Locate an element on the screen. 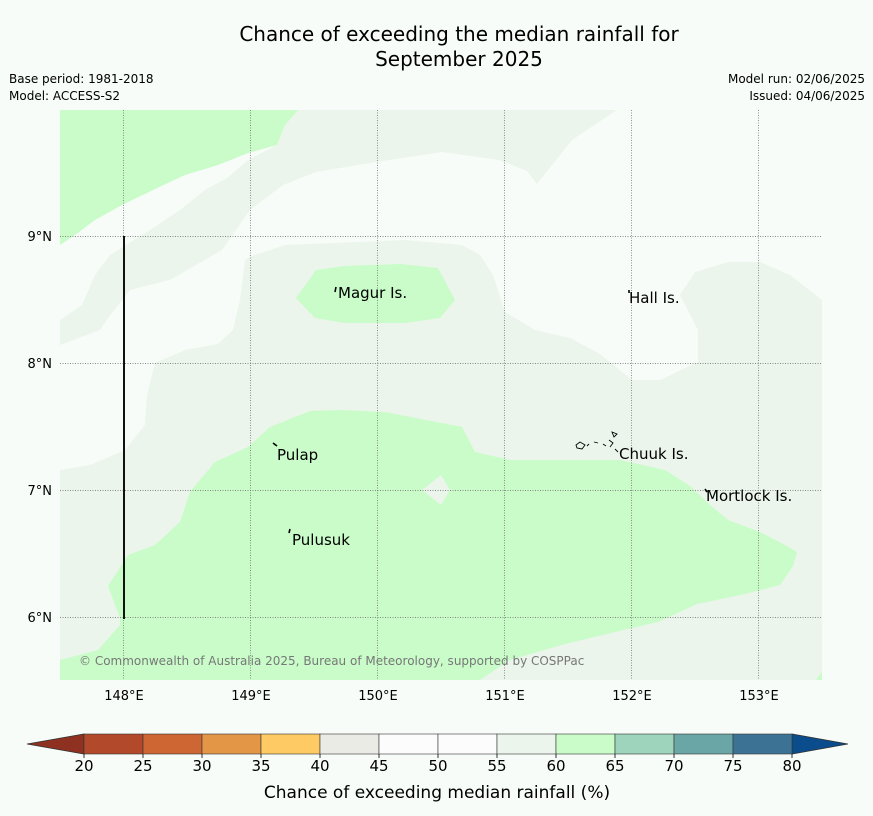 The height and width of the screenshot is (816, 873). contour-60-65-northwest is located at coordinates (179, 177).